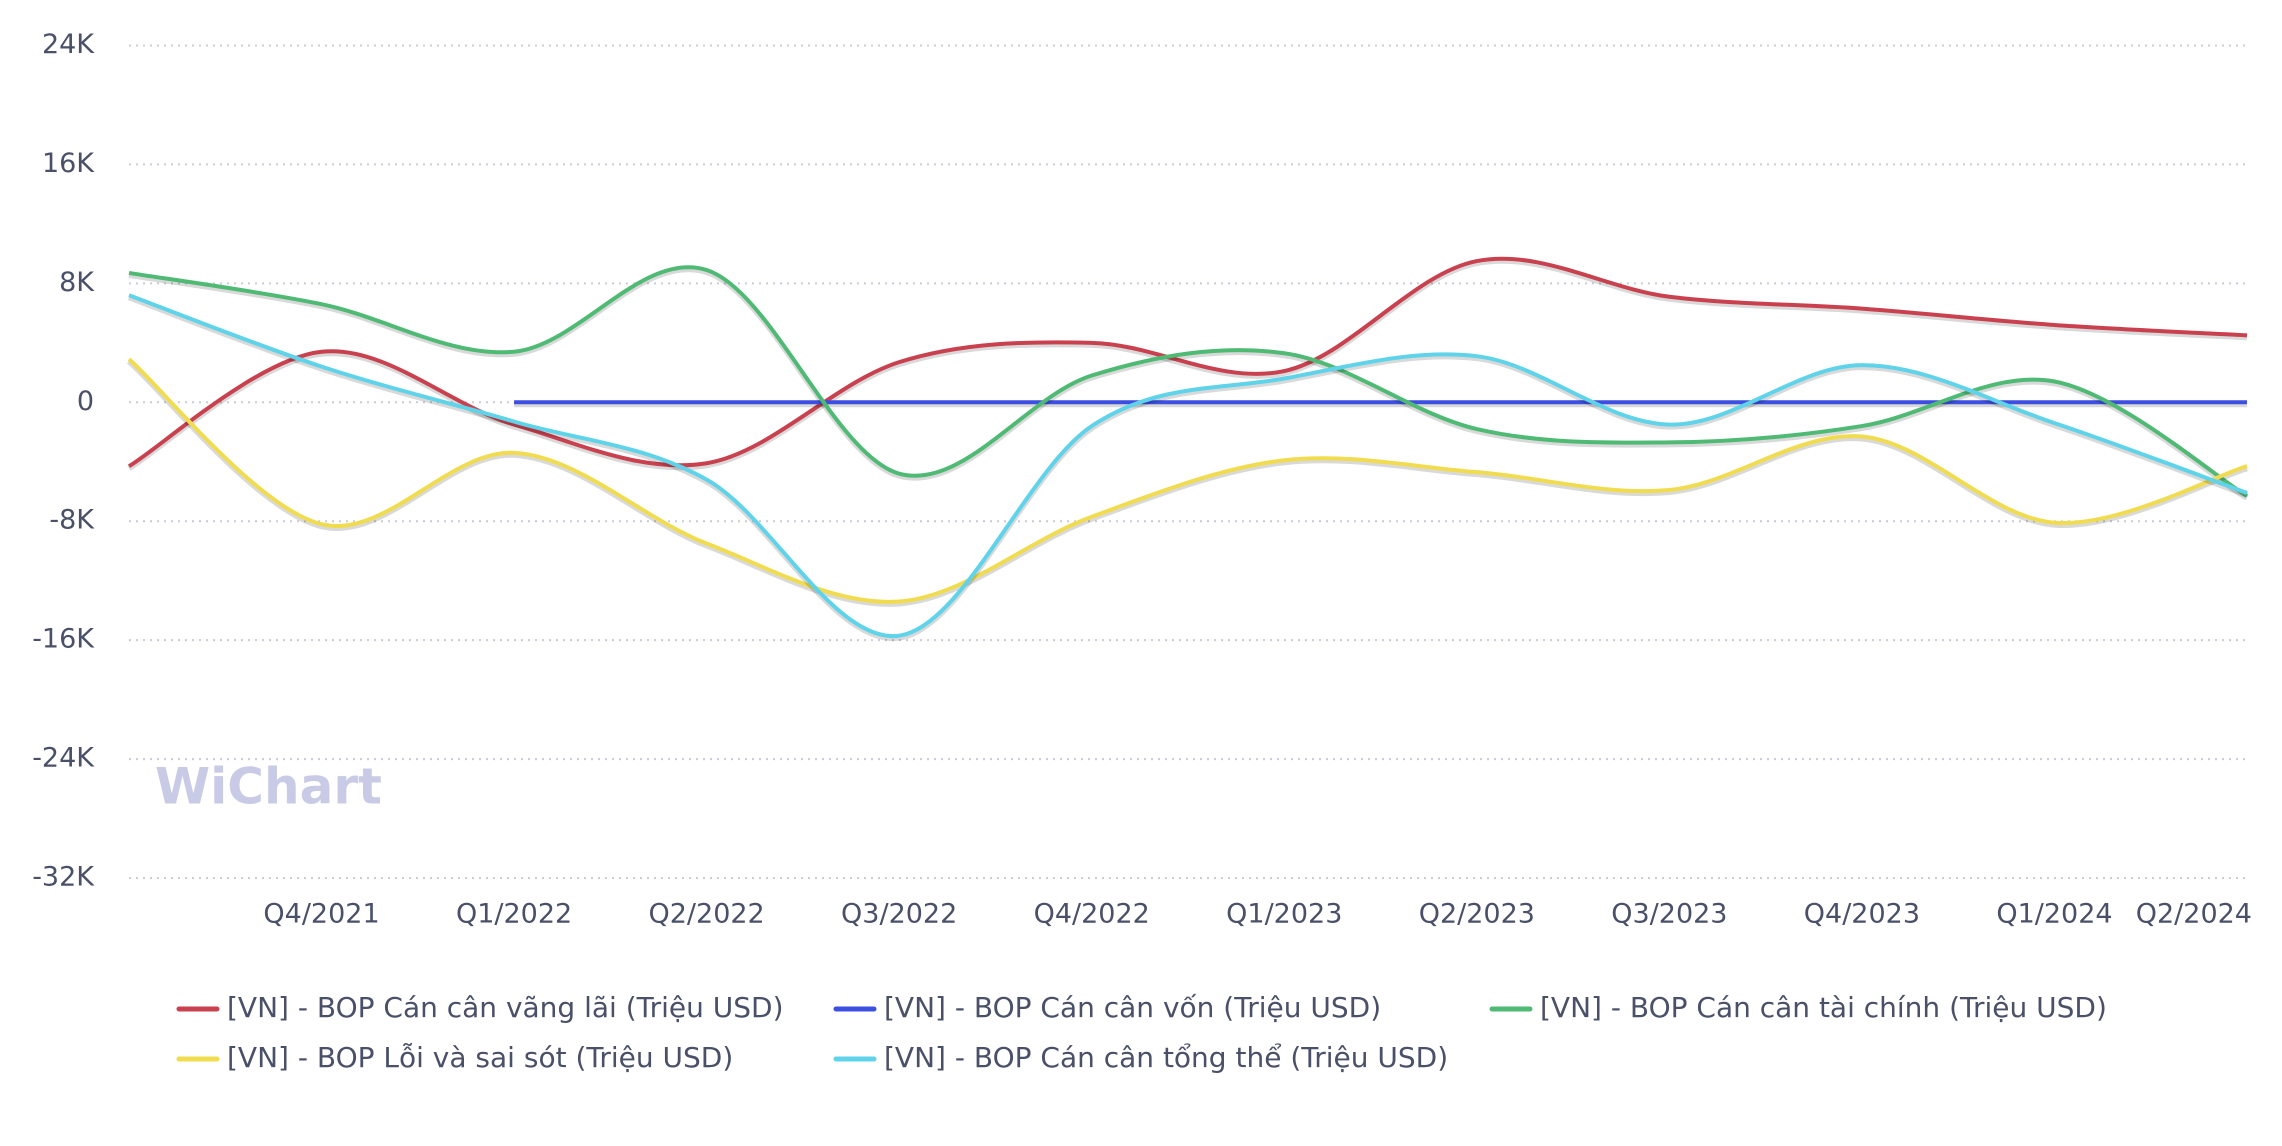  What do you see at coordinates (268, 787) in the screenshot?
I see `watermark: WiChart` at bounding box center [268, 787].